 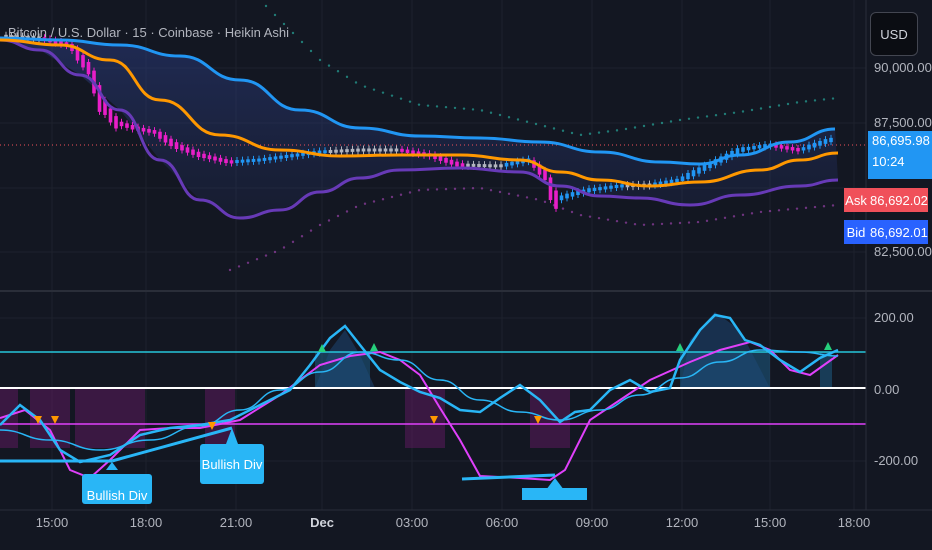 I want to click on price-axis-label: 87,500.00, so click(x=903, y=122).